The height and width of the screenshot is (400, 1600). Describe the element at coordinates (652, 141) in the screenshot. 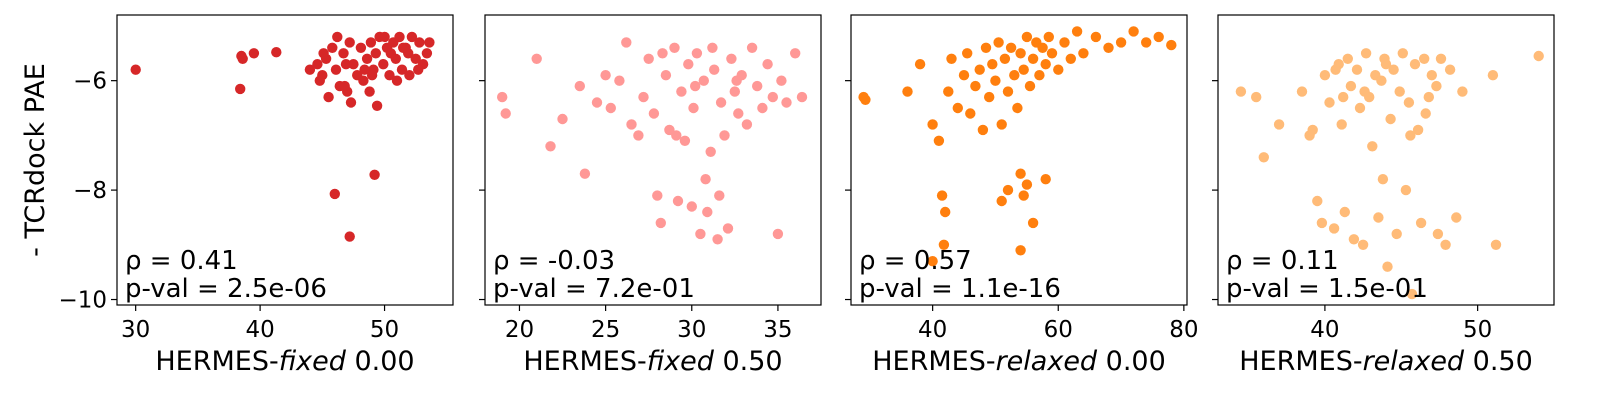

I see `points-group` at that location.